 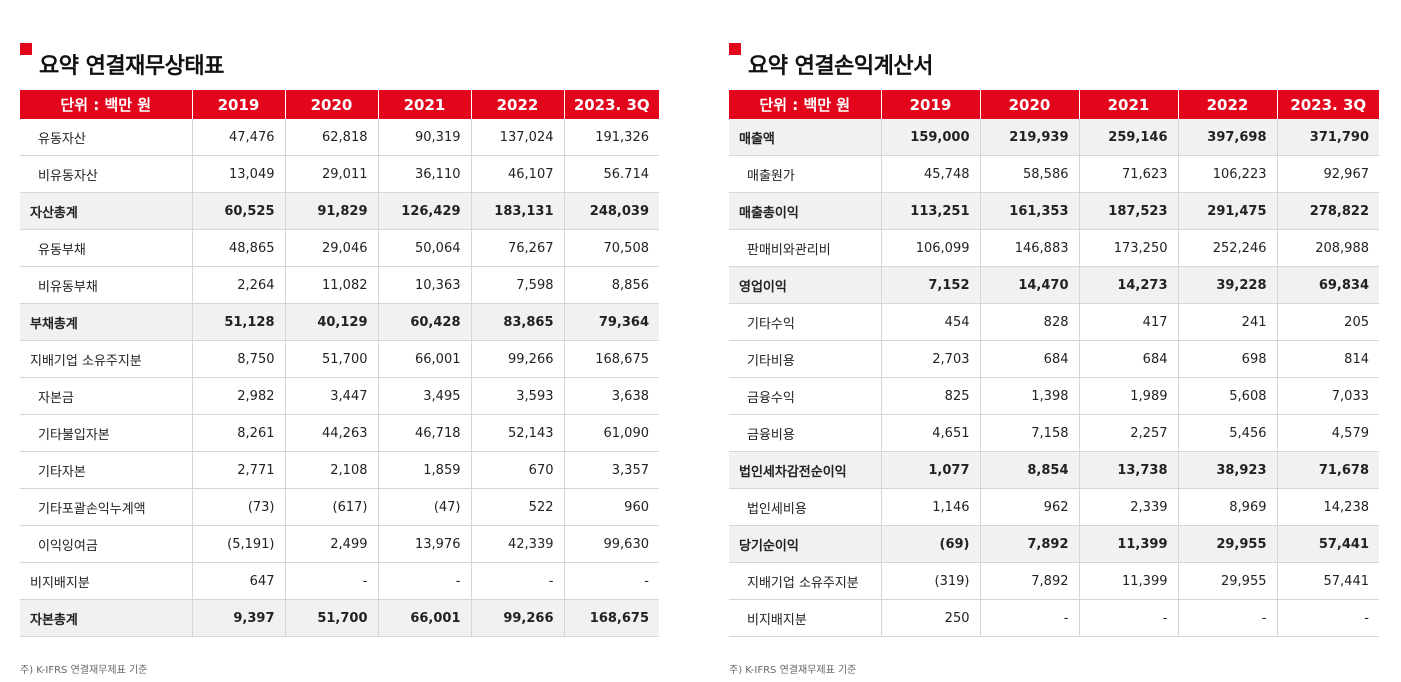 I want to click on row-label: 기타자본, so click(x=106, y=470).